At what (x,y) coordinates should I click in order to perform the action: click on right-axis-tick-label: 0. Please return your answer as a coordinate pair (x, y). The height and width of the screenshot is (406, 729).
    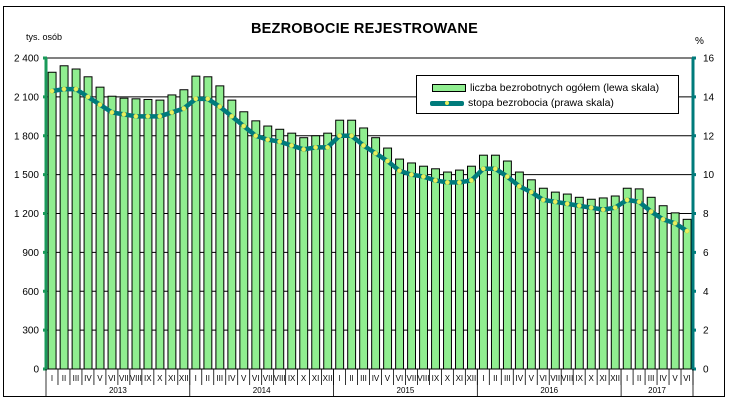
    Looking at the image, I should click on (706, 370).